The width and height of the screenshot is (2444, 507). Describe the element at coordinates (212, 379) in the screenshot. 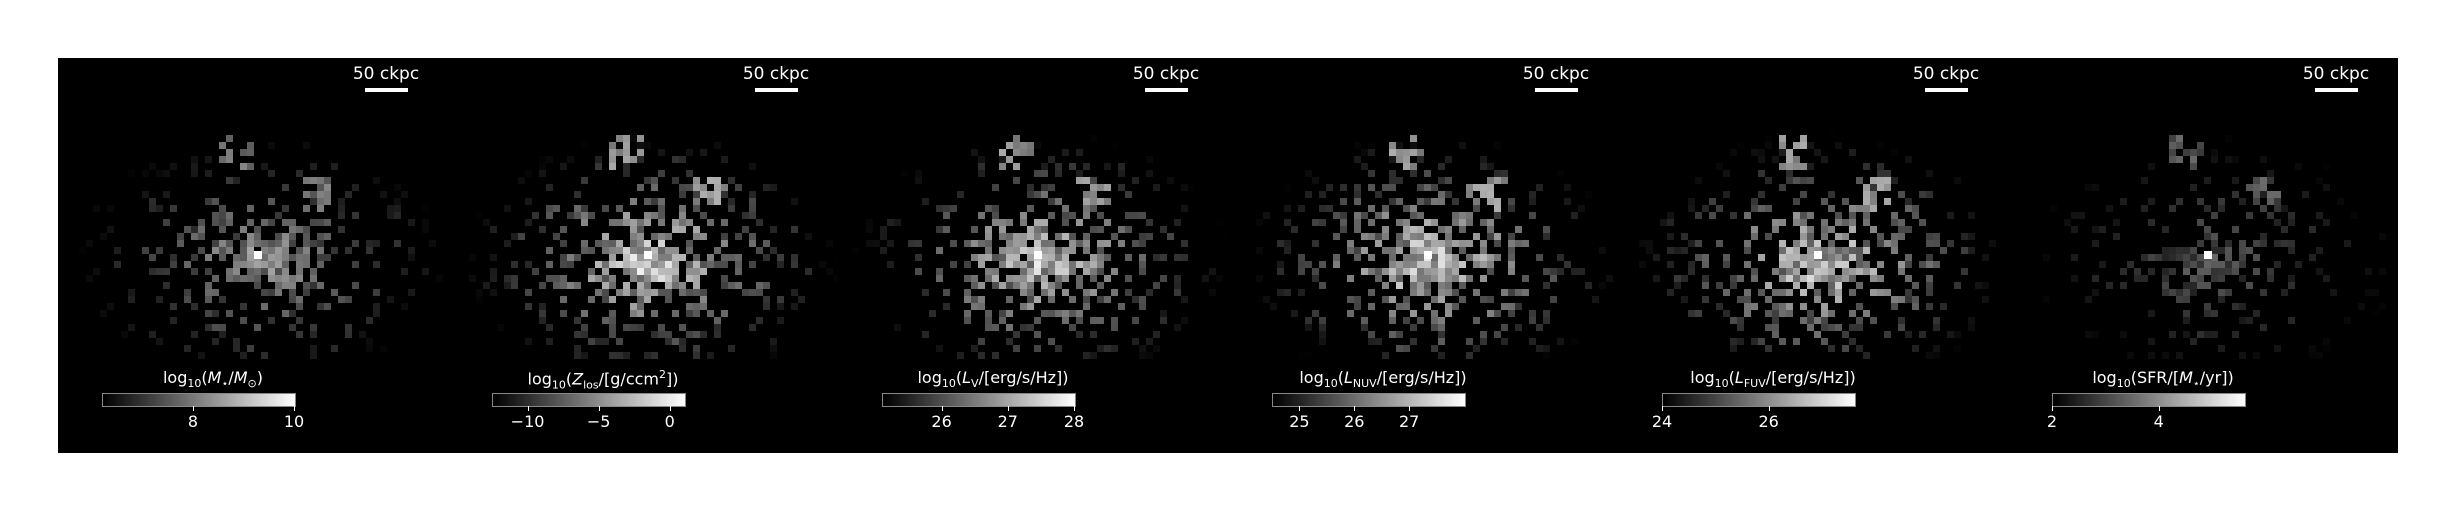

I see `colorbar-label: log10(M⋆/M⊙)` at that location.